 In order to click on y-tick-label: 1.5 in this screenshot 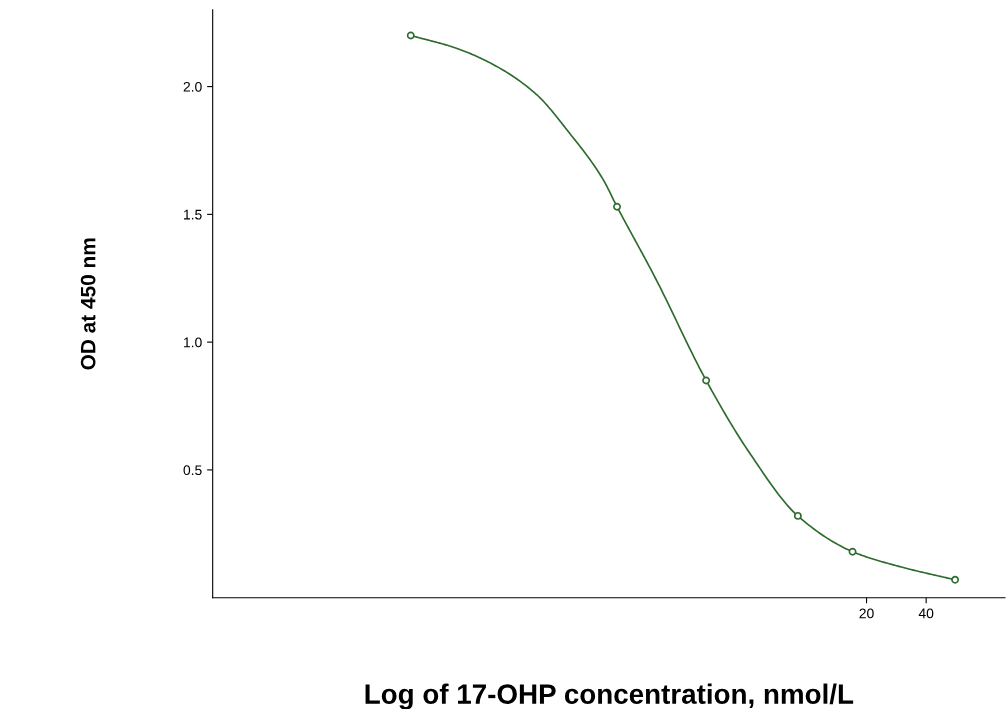, I will do `click(193, 214)`.